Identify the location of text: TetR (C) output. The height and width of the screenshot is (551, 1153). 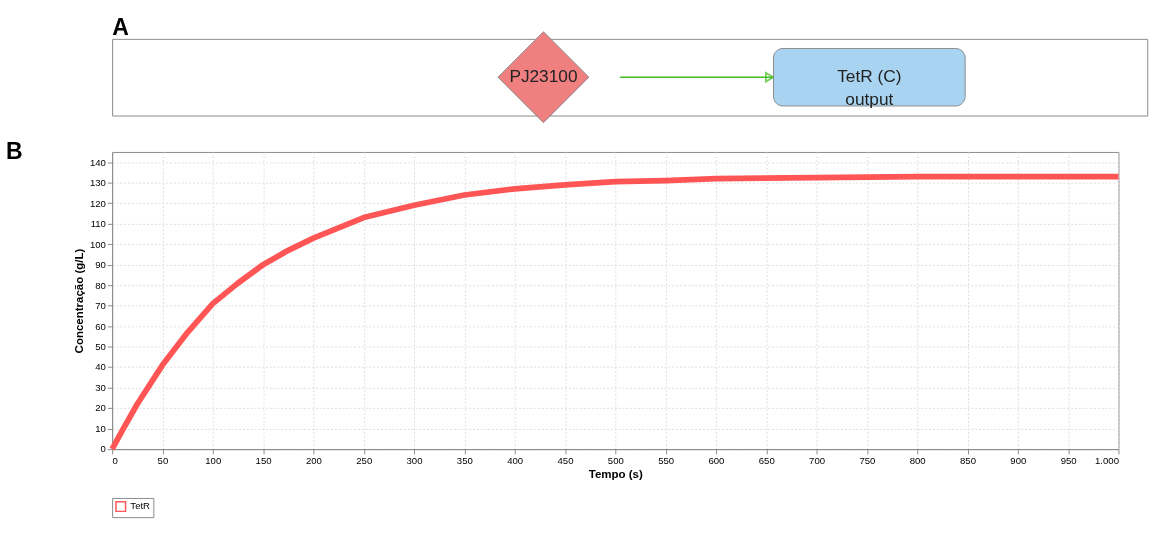
(869, 88).